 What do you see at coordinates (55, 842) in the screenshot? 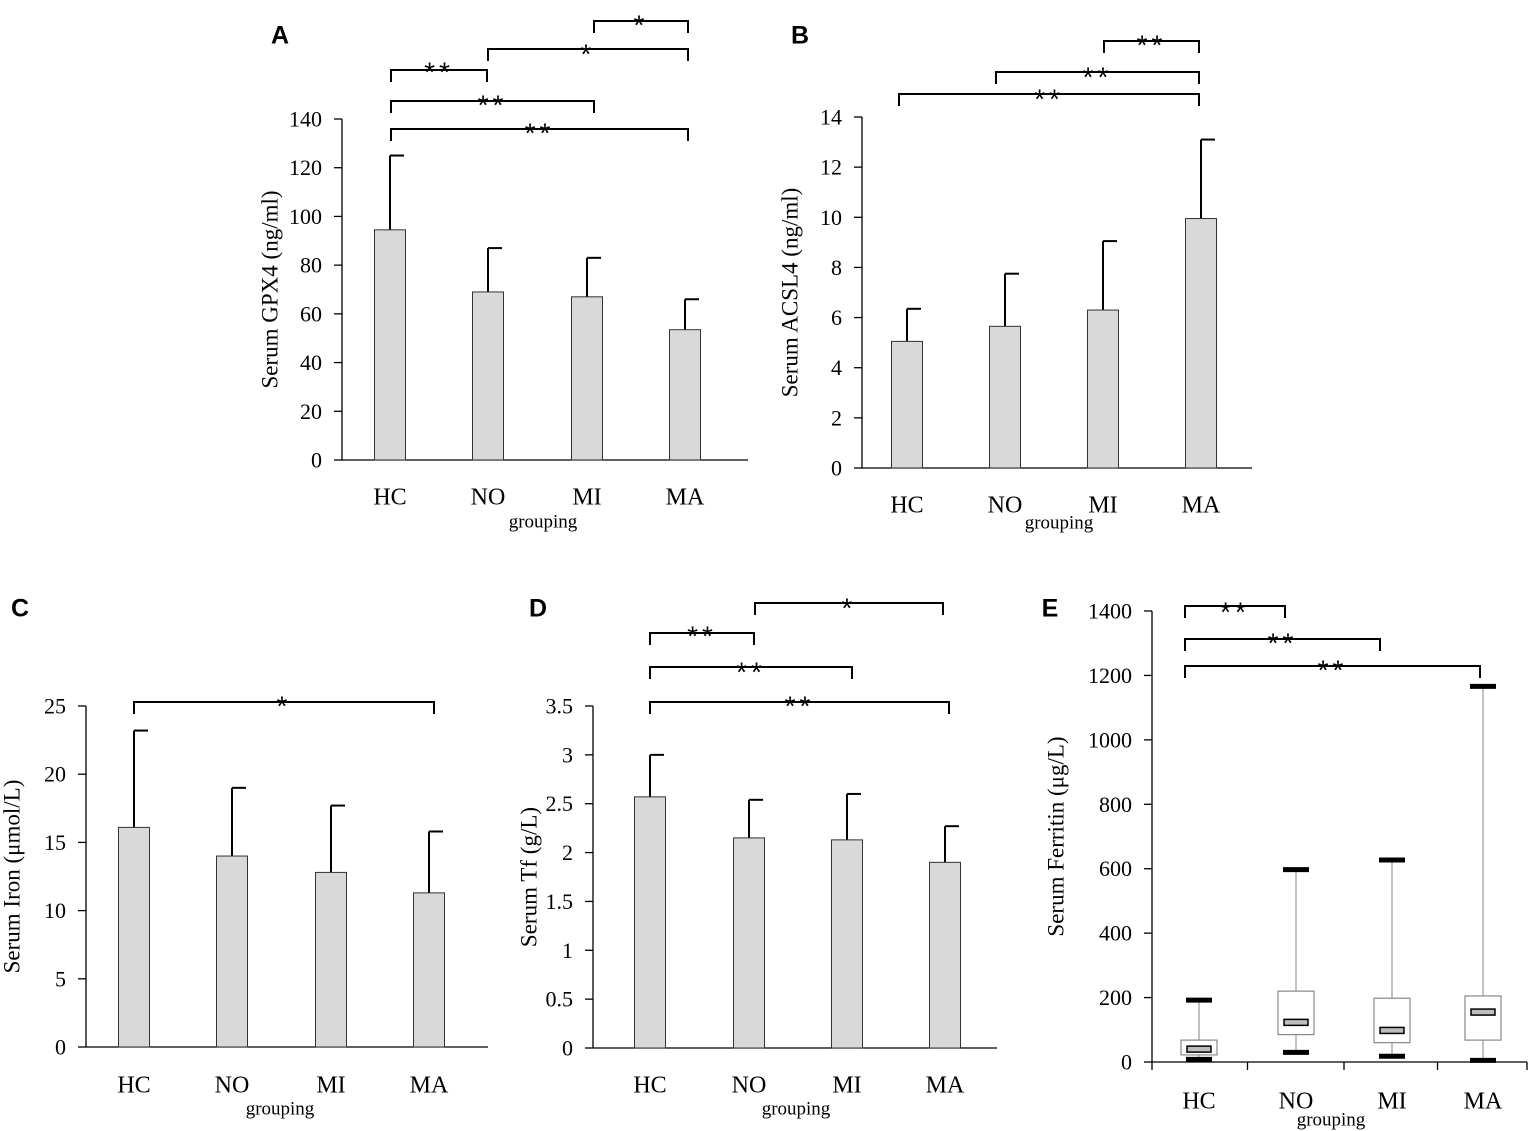
I see `y-tick-label: 15` at bounding box center [55, 842].